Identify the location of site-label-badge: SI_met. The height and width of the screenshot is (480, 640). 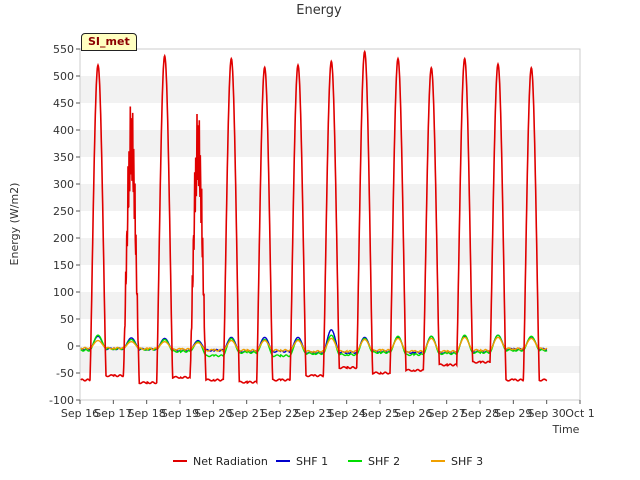
(109, 42).